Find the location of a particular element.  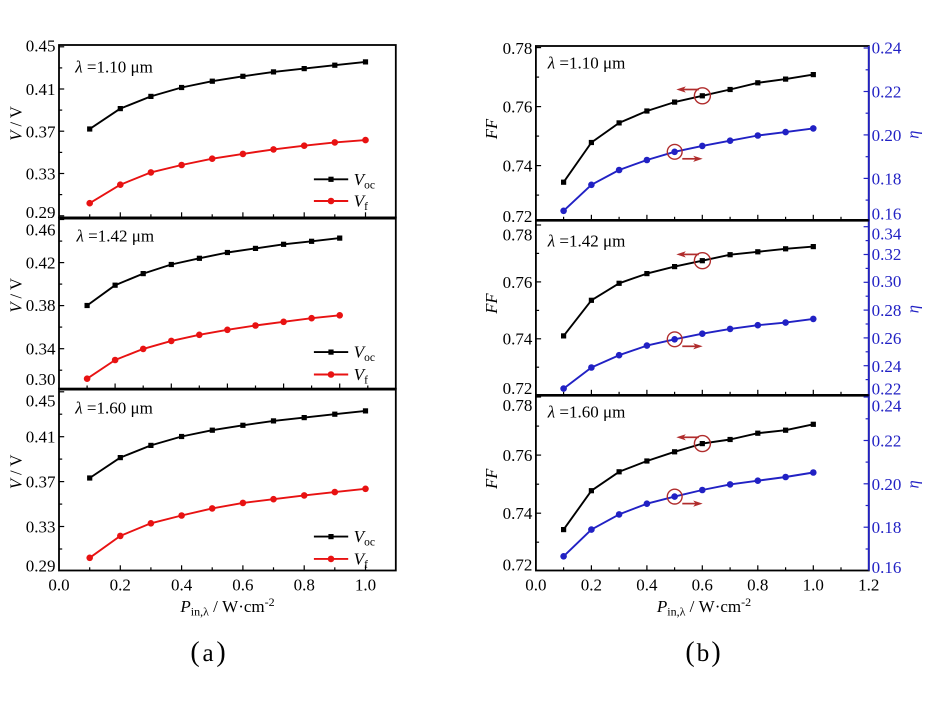

svg-text: a is located at coordinates (207, 653).